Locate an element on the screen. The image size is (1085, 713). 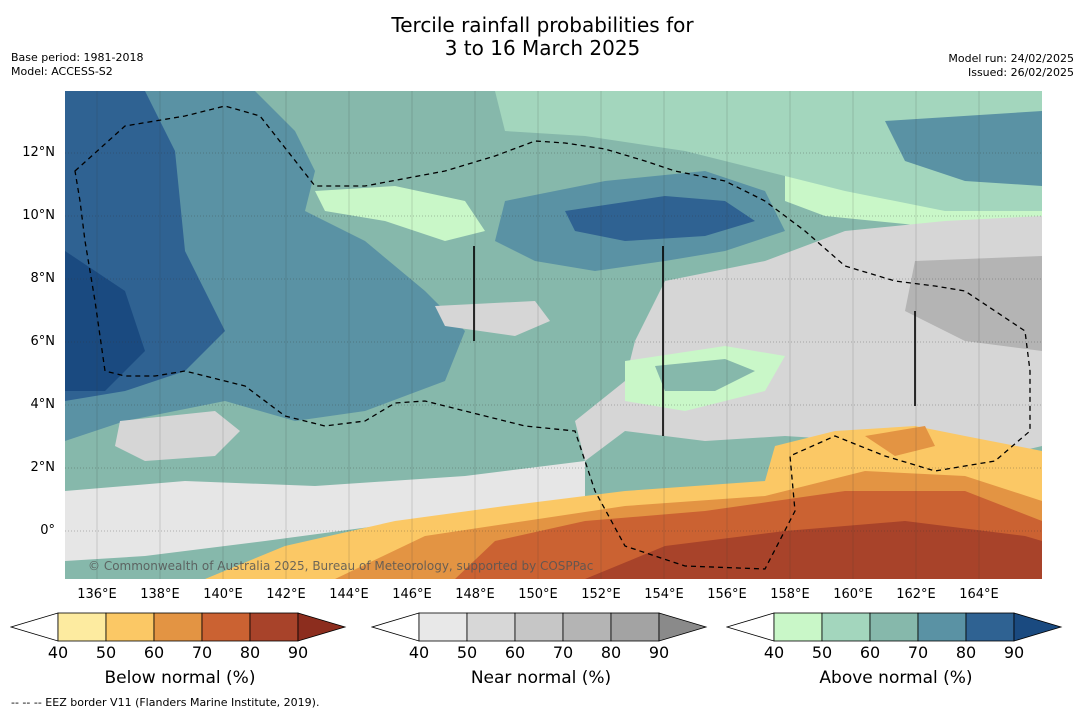
region-above-70-east-pocket is located at coordinates (705, 375).